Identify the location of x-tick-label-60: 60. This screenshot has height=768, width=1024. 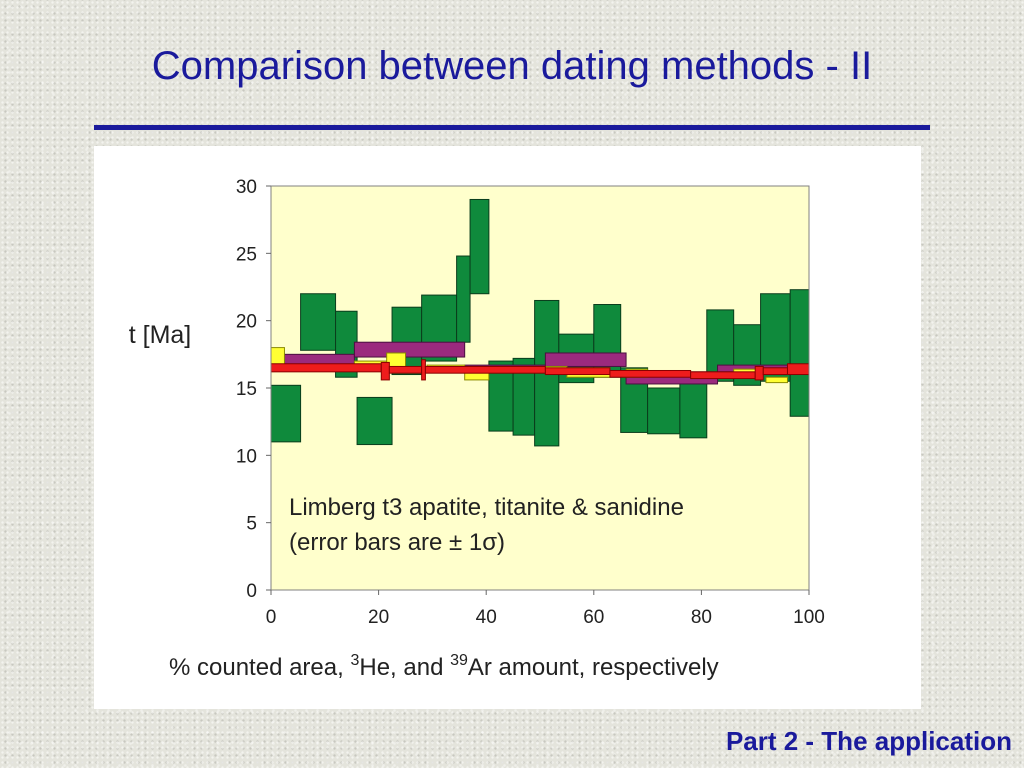
(593, 617).